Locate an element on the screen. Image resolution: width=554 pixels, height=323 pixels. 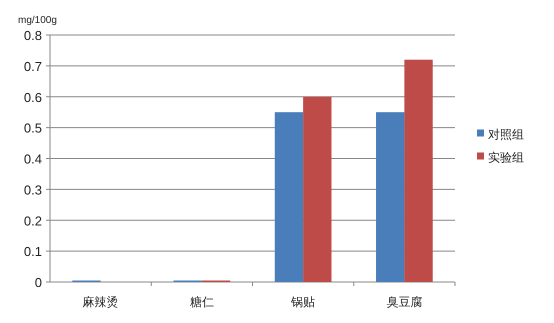
y-tick-label: 0.4 is located at coordinates (33, 159).